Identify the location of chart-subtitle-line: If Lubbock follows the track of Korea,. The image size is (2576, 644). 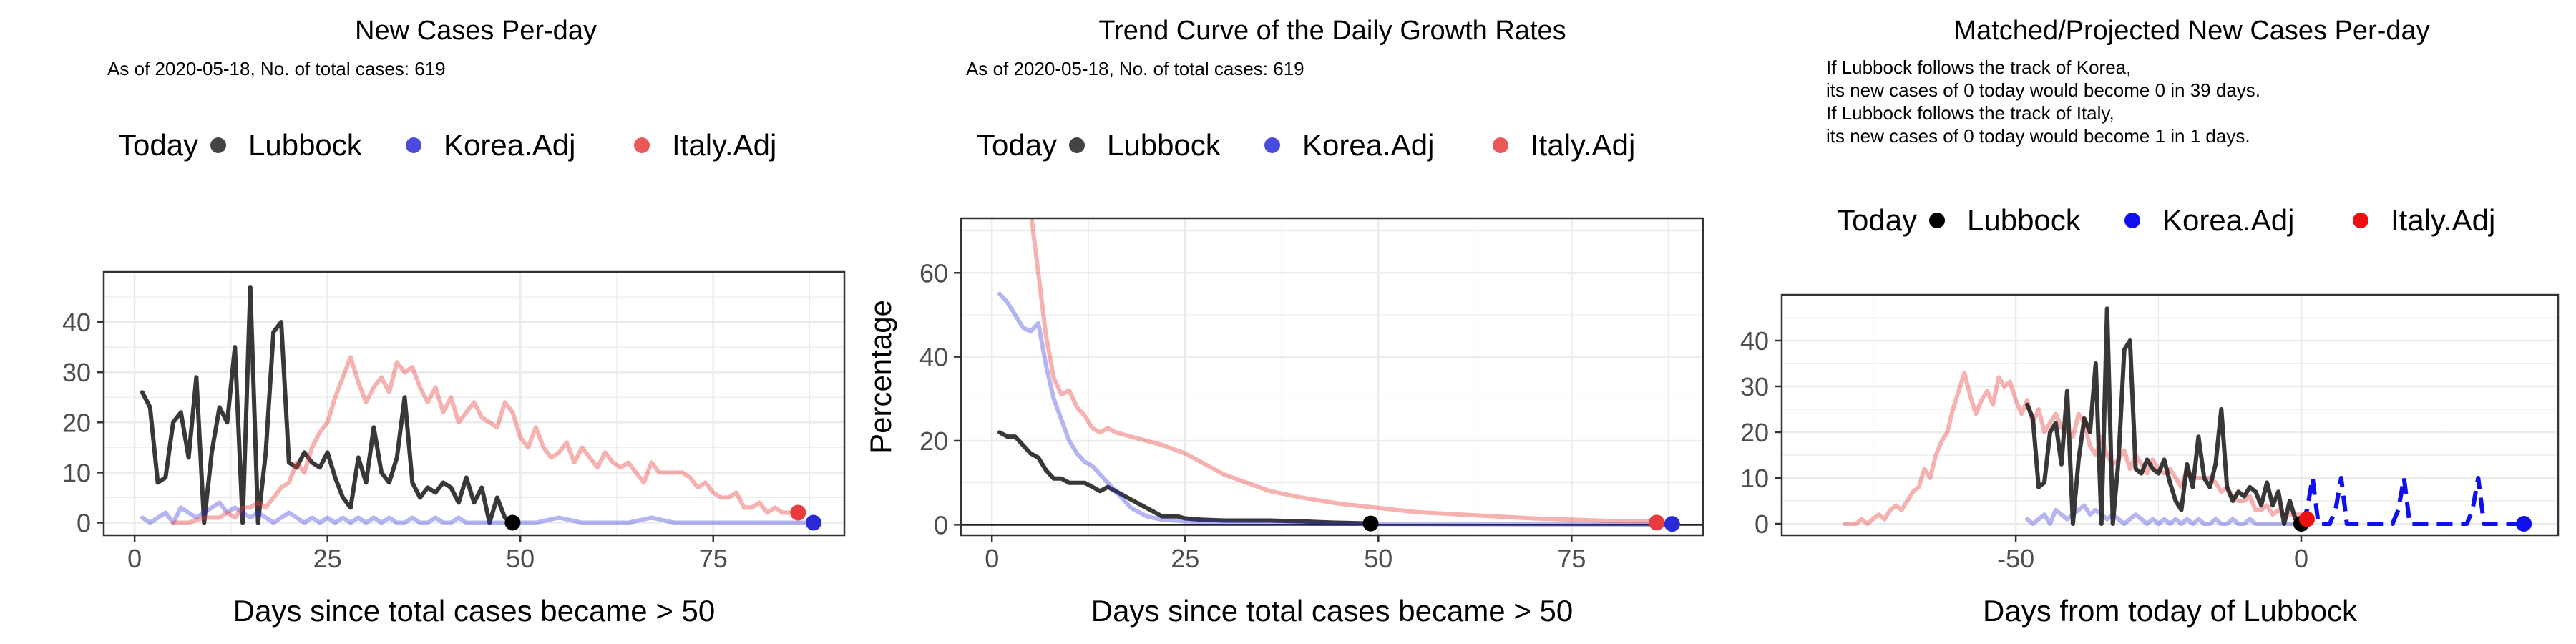
(1978, 67).